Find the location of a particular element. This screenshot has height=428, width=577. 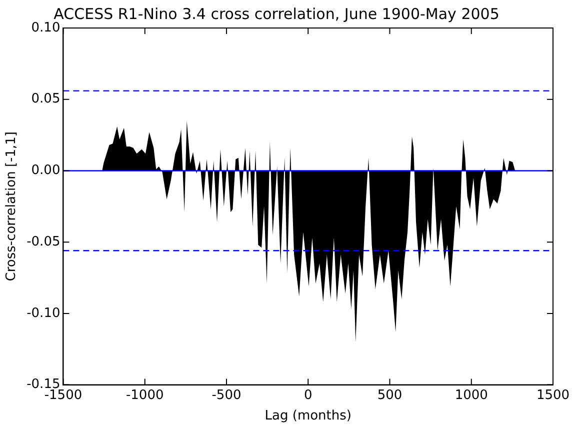

x-tick-label: 1500 is located at coordinates (553, 395).